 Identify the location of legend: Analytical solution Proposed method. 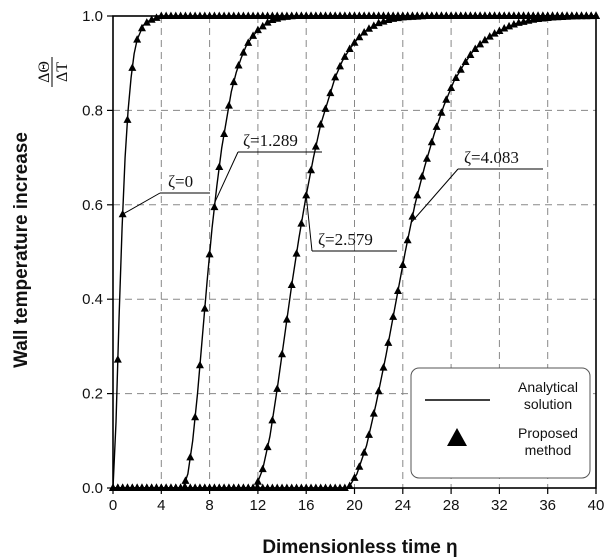
(500, 423).